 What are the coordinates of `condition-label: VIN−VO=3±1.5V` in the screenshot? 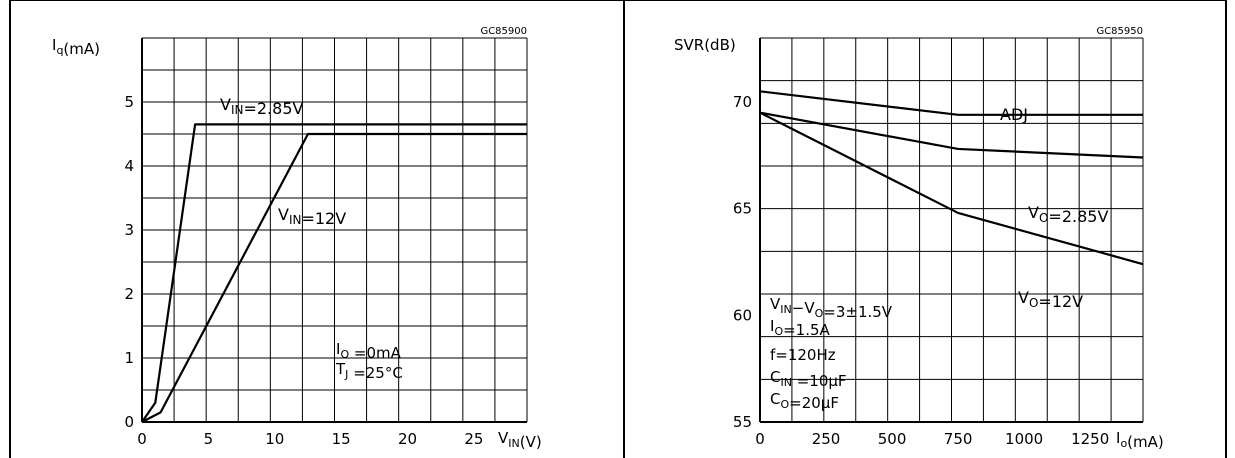 It's located at (831, 308).